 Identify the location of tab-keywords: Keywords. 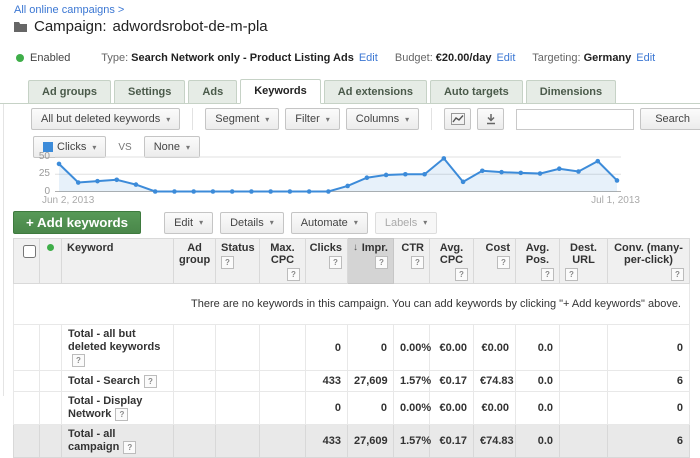
(280, 91).